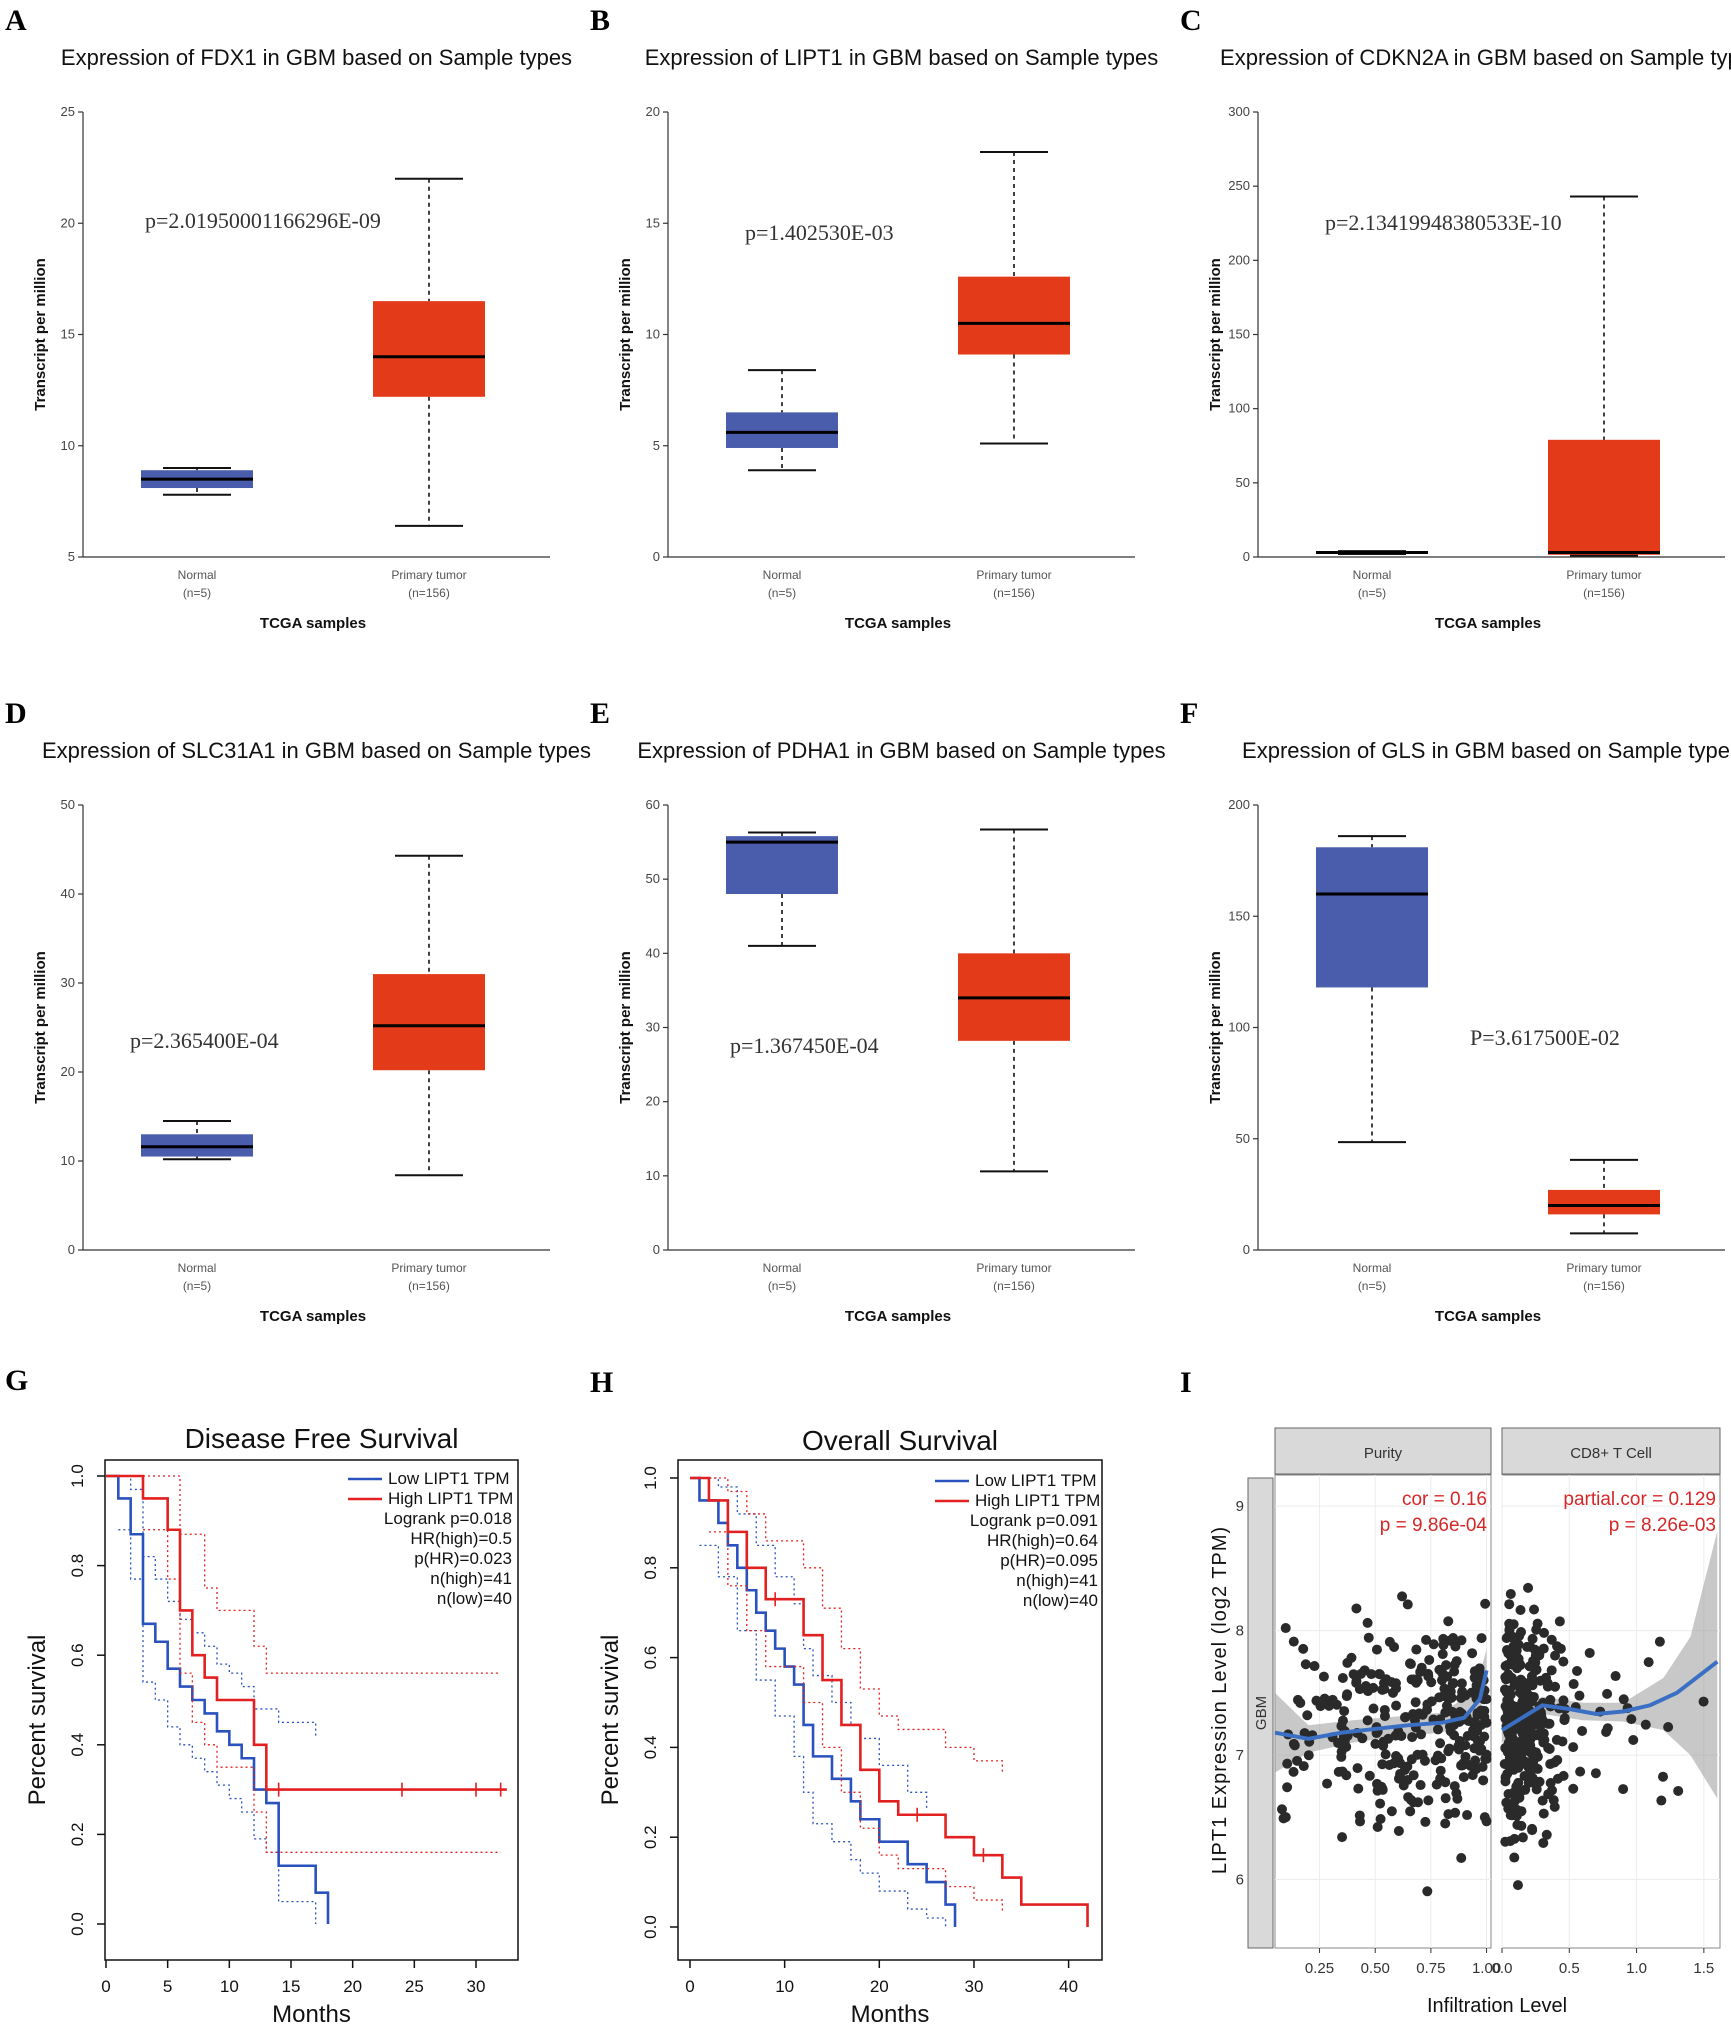 The height and width of the screenshot is (2040, 1731). What do you see at coordinates (1611, 1453) in the screenshot?
I see `facet-title: CD8+ T Cell` at bounding box center [1611, 1453].